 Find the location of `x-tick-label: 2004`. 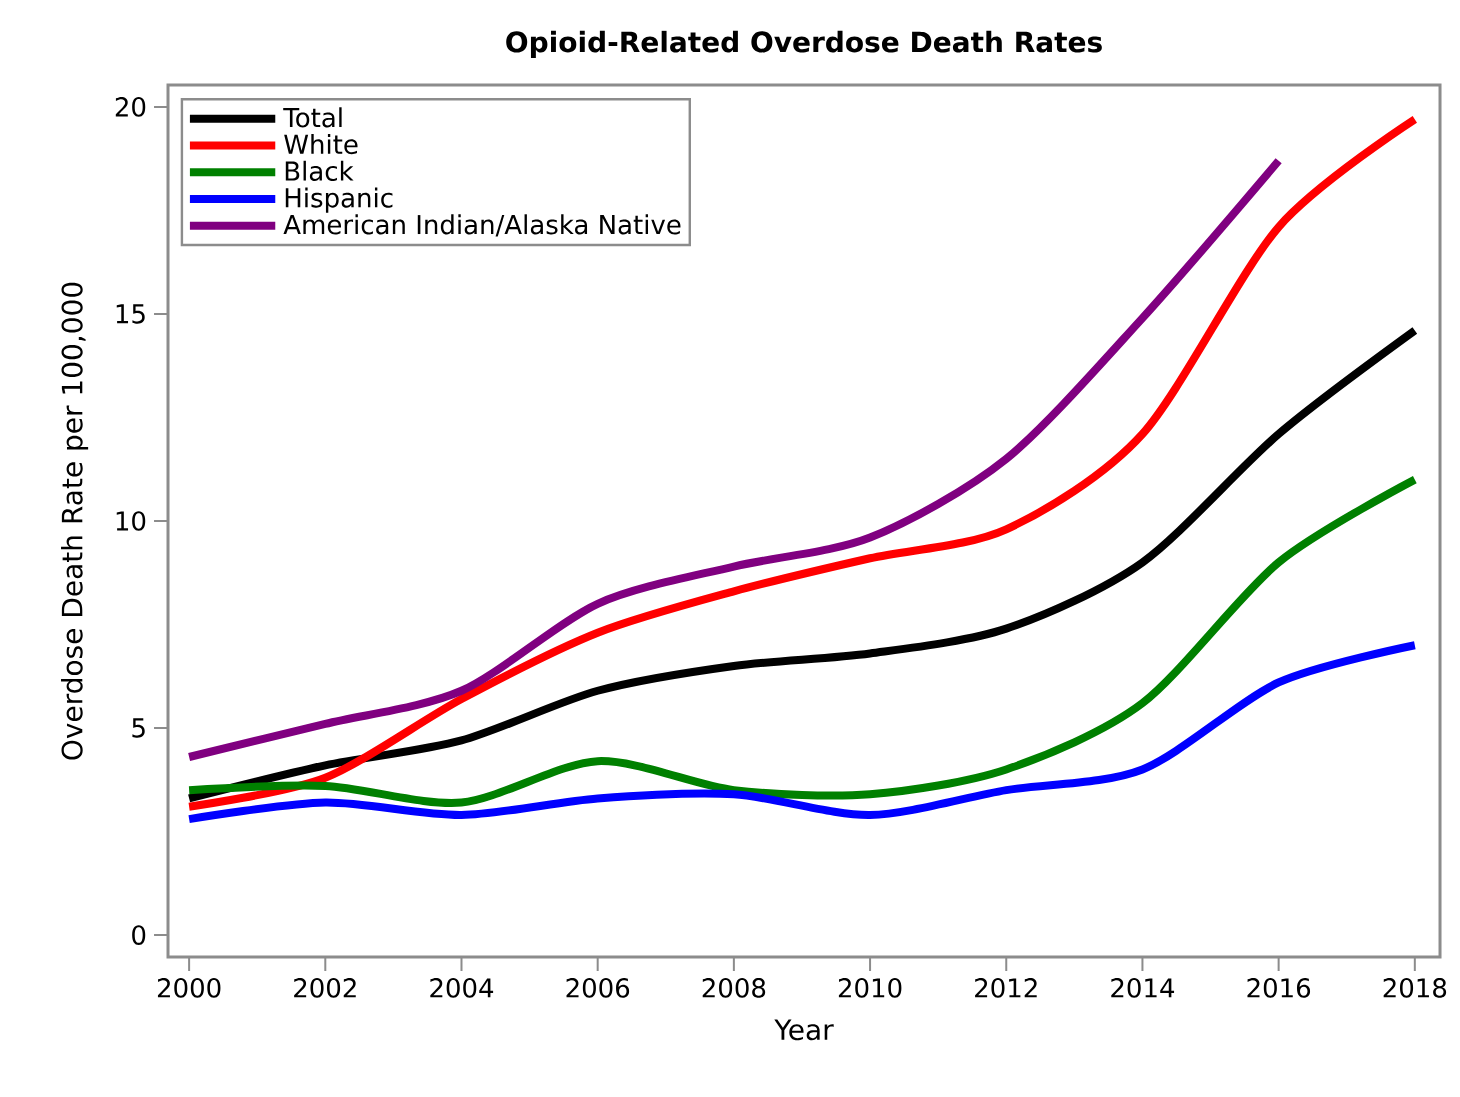

x-tick-label: 2004 is located at coordinates (462, 988).